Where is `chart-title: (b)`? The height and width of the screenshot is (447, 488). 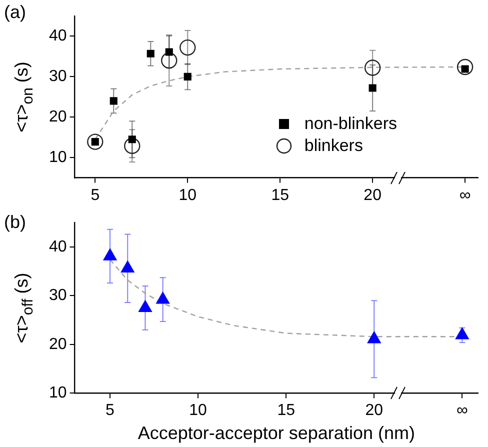
chart-title: (b) is located at coordinates (15, 222).